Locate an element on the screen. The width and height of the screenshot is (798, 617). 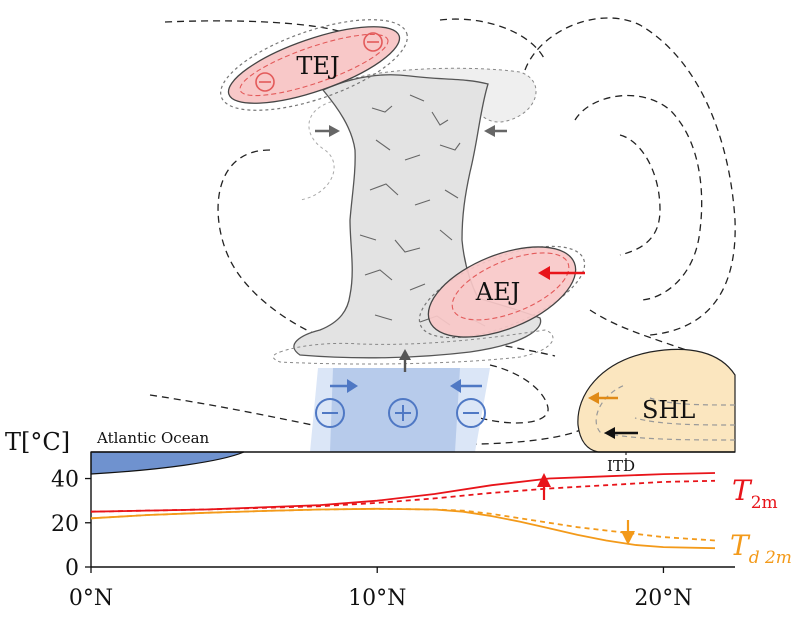
series-td2m-dashed is located at coordinates (403, 524).